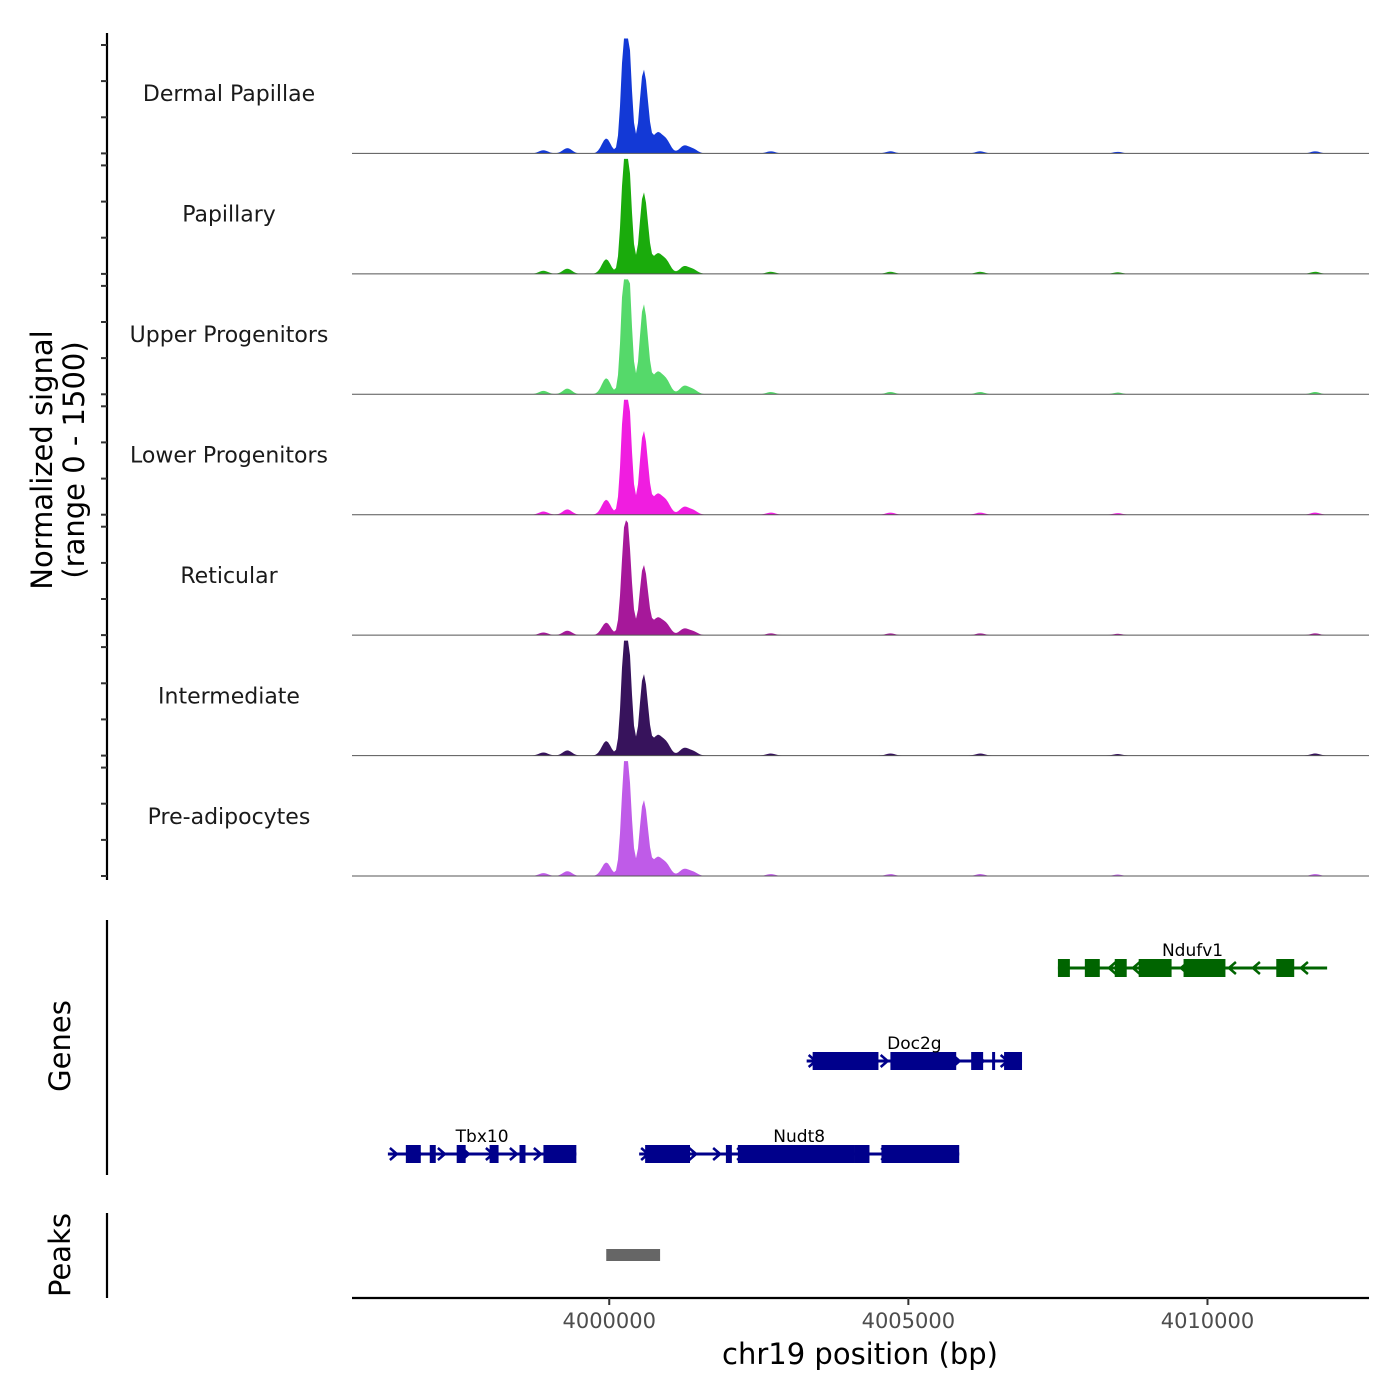 The height and width of the screenshot is (1400, 1400). Describe the element at coordinates (482, 1137) in the screenshot. I see `gene-label-tbx10: Tbx10` at that location.